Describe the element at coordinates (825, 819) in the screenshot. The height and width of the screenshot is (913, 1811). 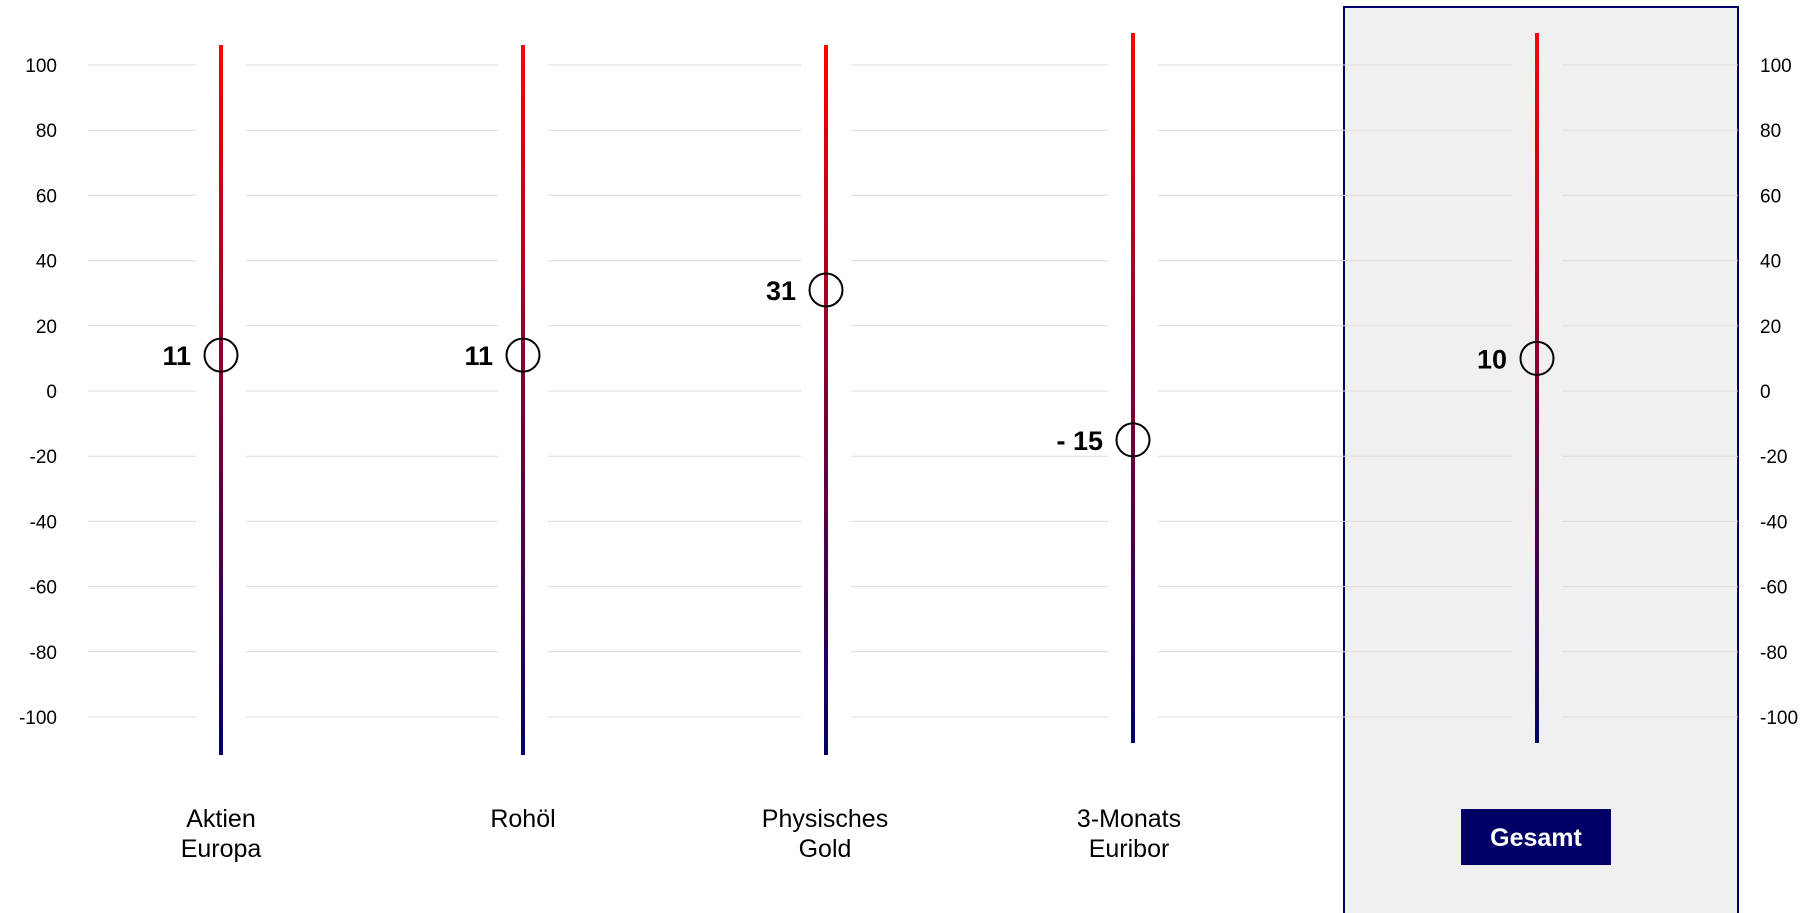
I see `category-label: Physisches` at that location.